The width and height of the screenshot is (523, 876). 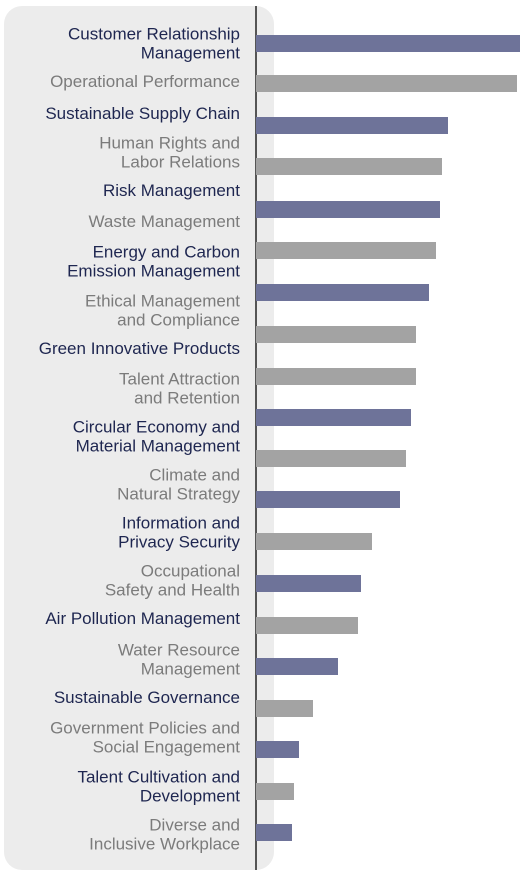 I want to click on category-label: Talent Cultivation and Development, so click(x=158, y=787).